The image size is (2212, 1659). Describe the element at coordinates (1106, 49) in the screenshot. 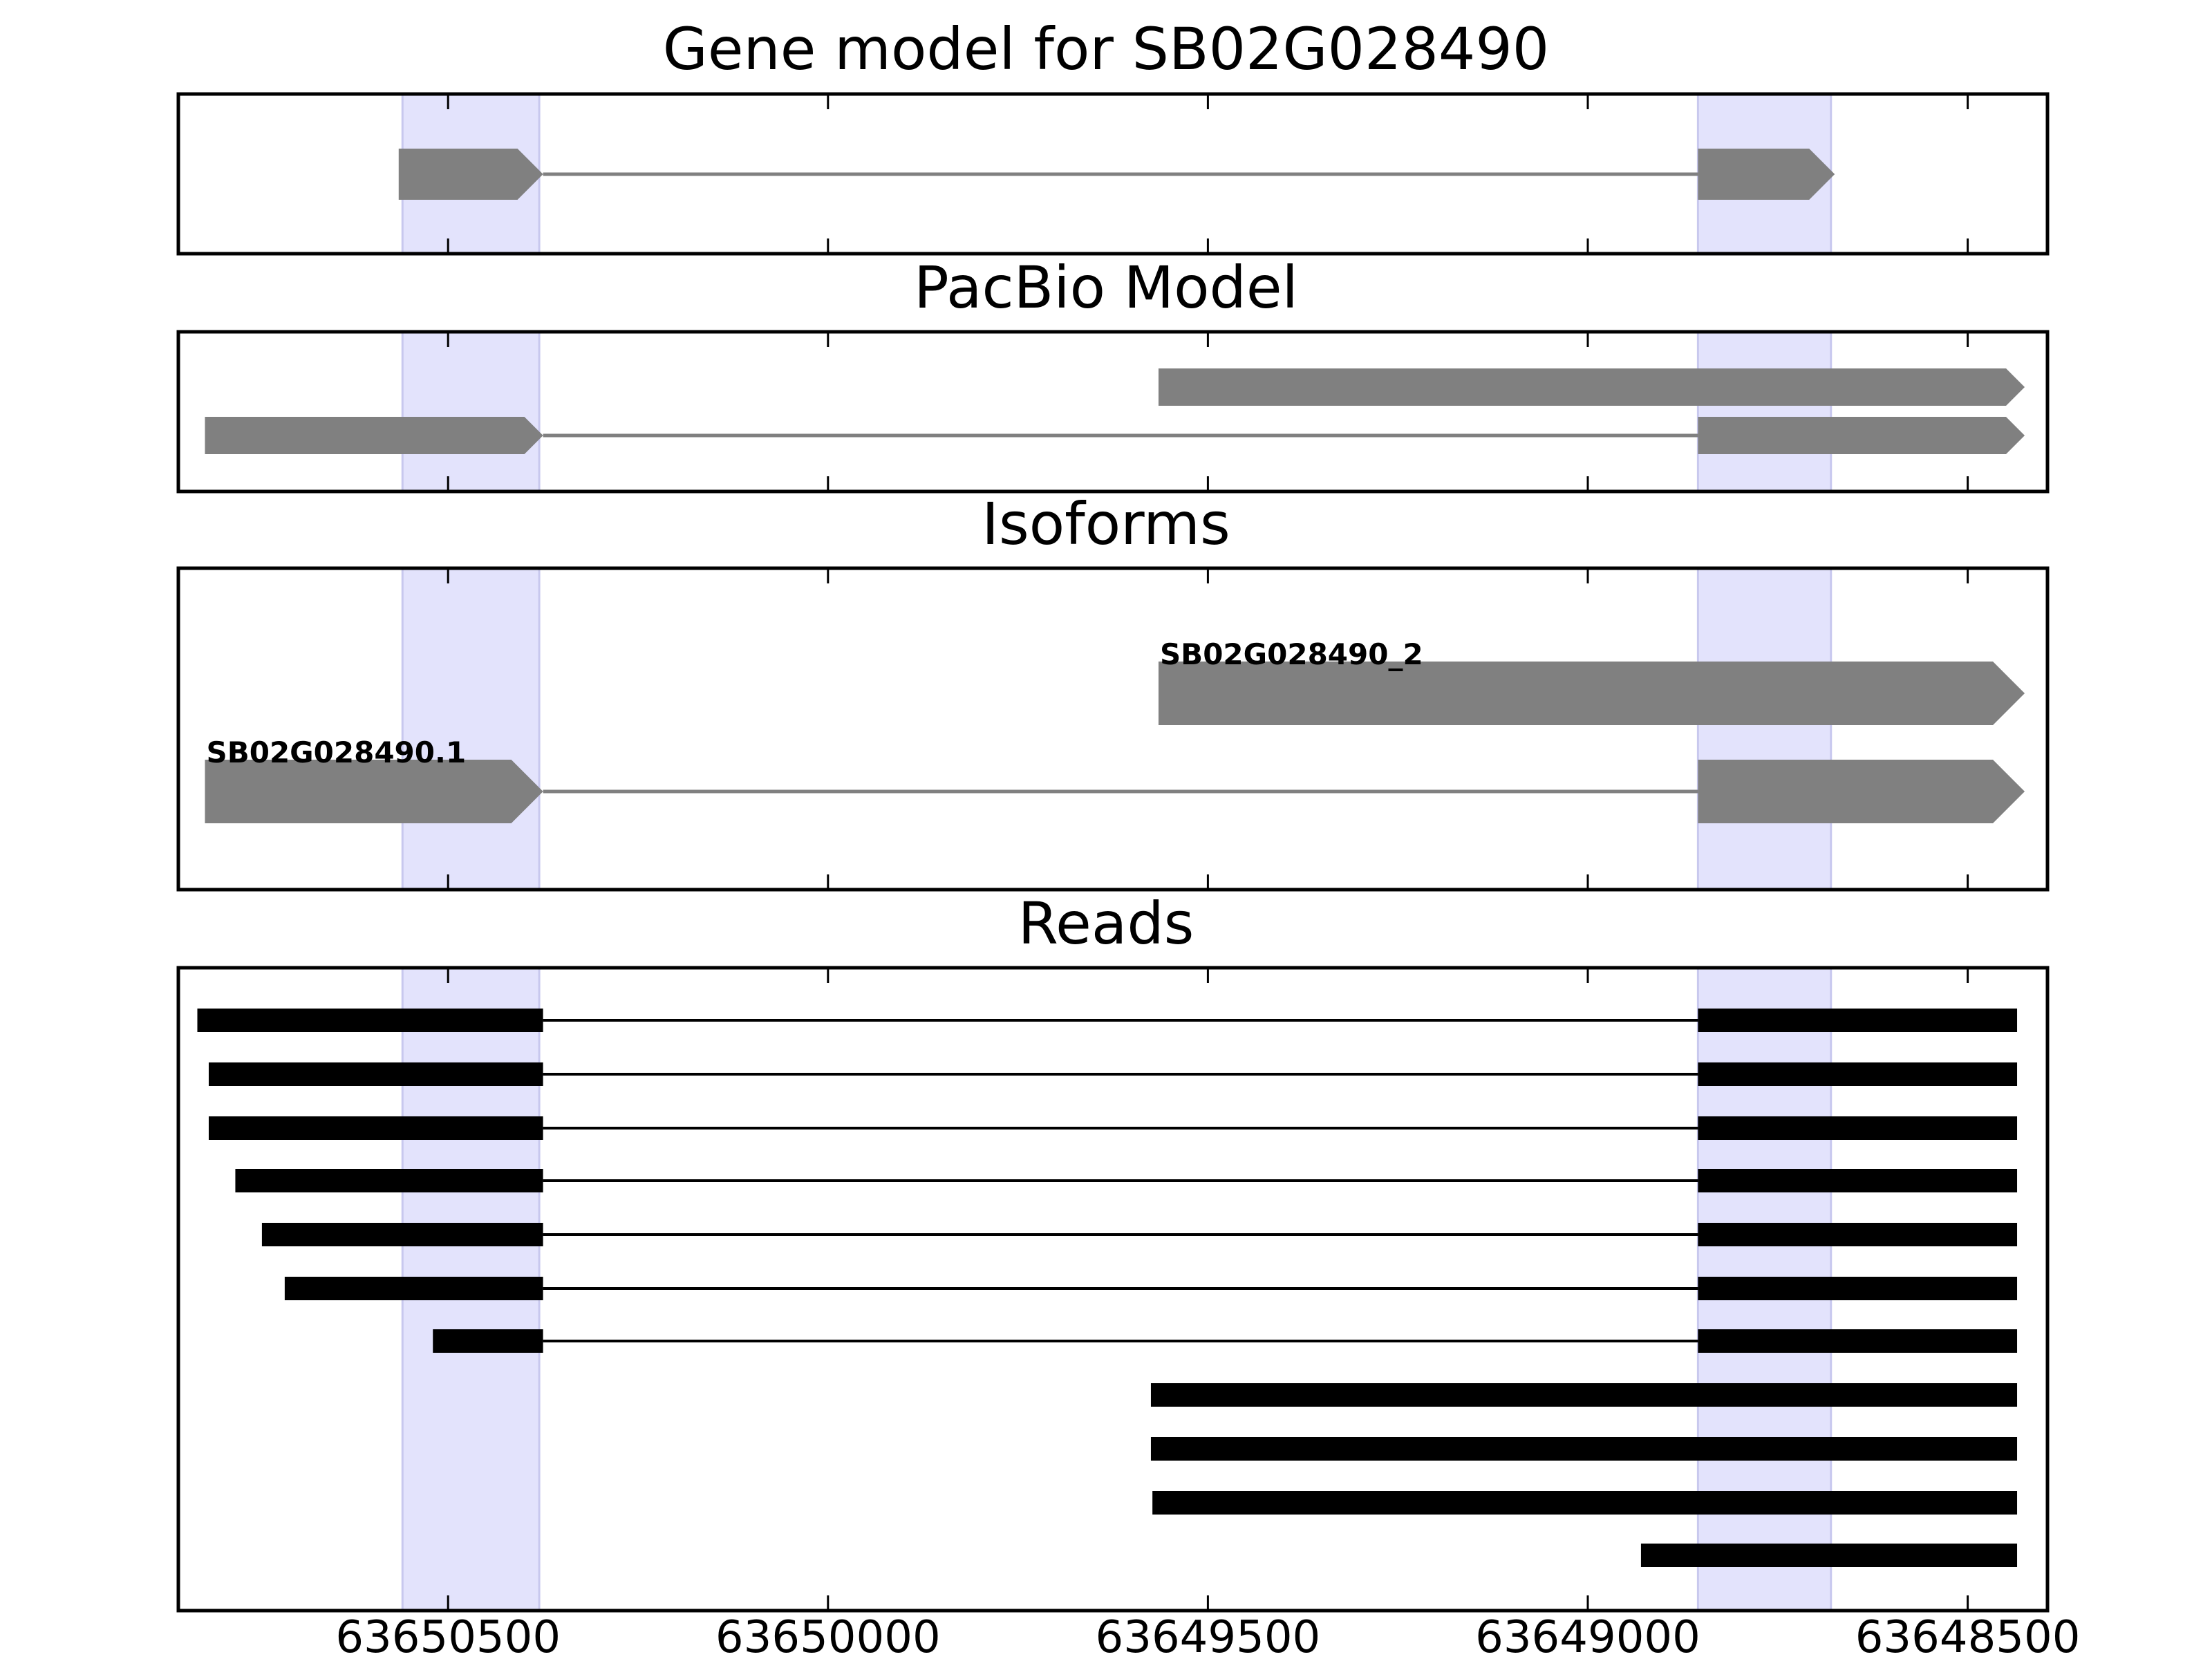

I see `panel-title-gene-model: Gene model for SB02G028490` at that location.